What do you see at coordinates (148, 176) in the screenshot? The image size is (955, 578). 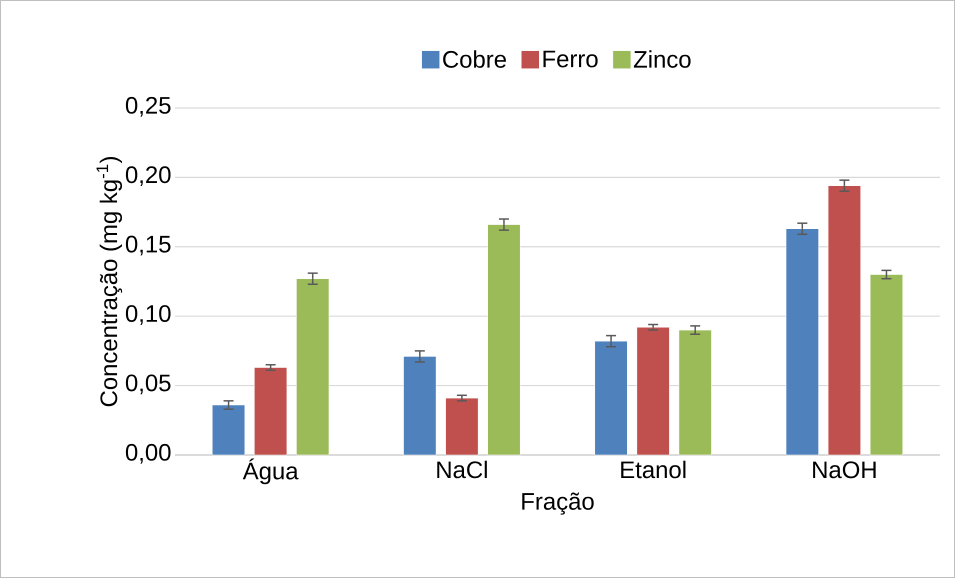 I see `y-tick-label: 0,20` at bounding box center [148, 176].